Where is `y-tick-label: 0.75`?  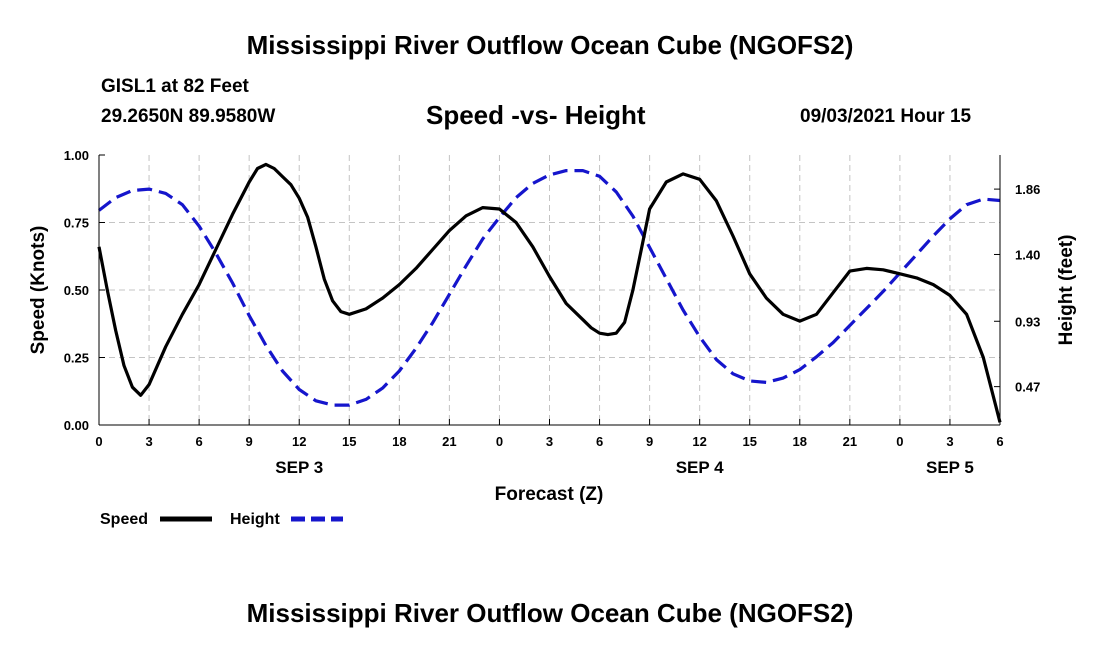
y-tick-label: 0.75 is located at coordinates (76, 223).